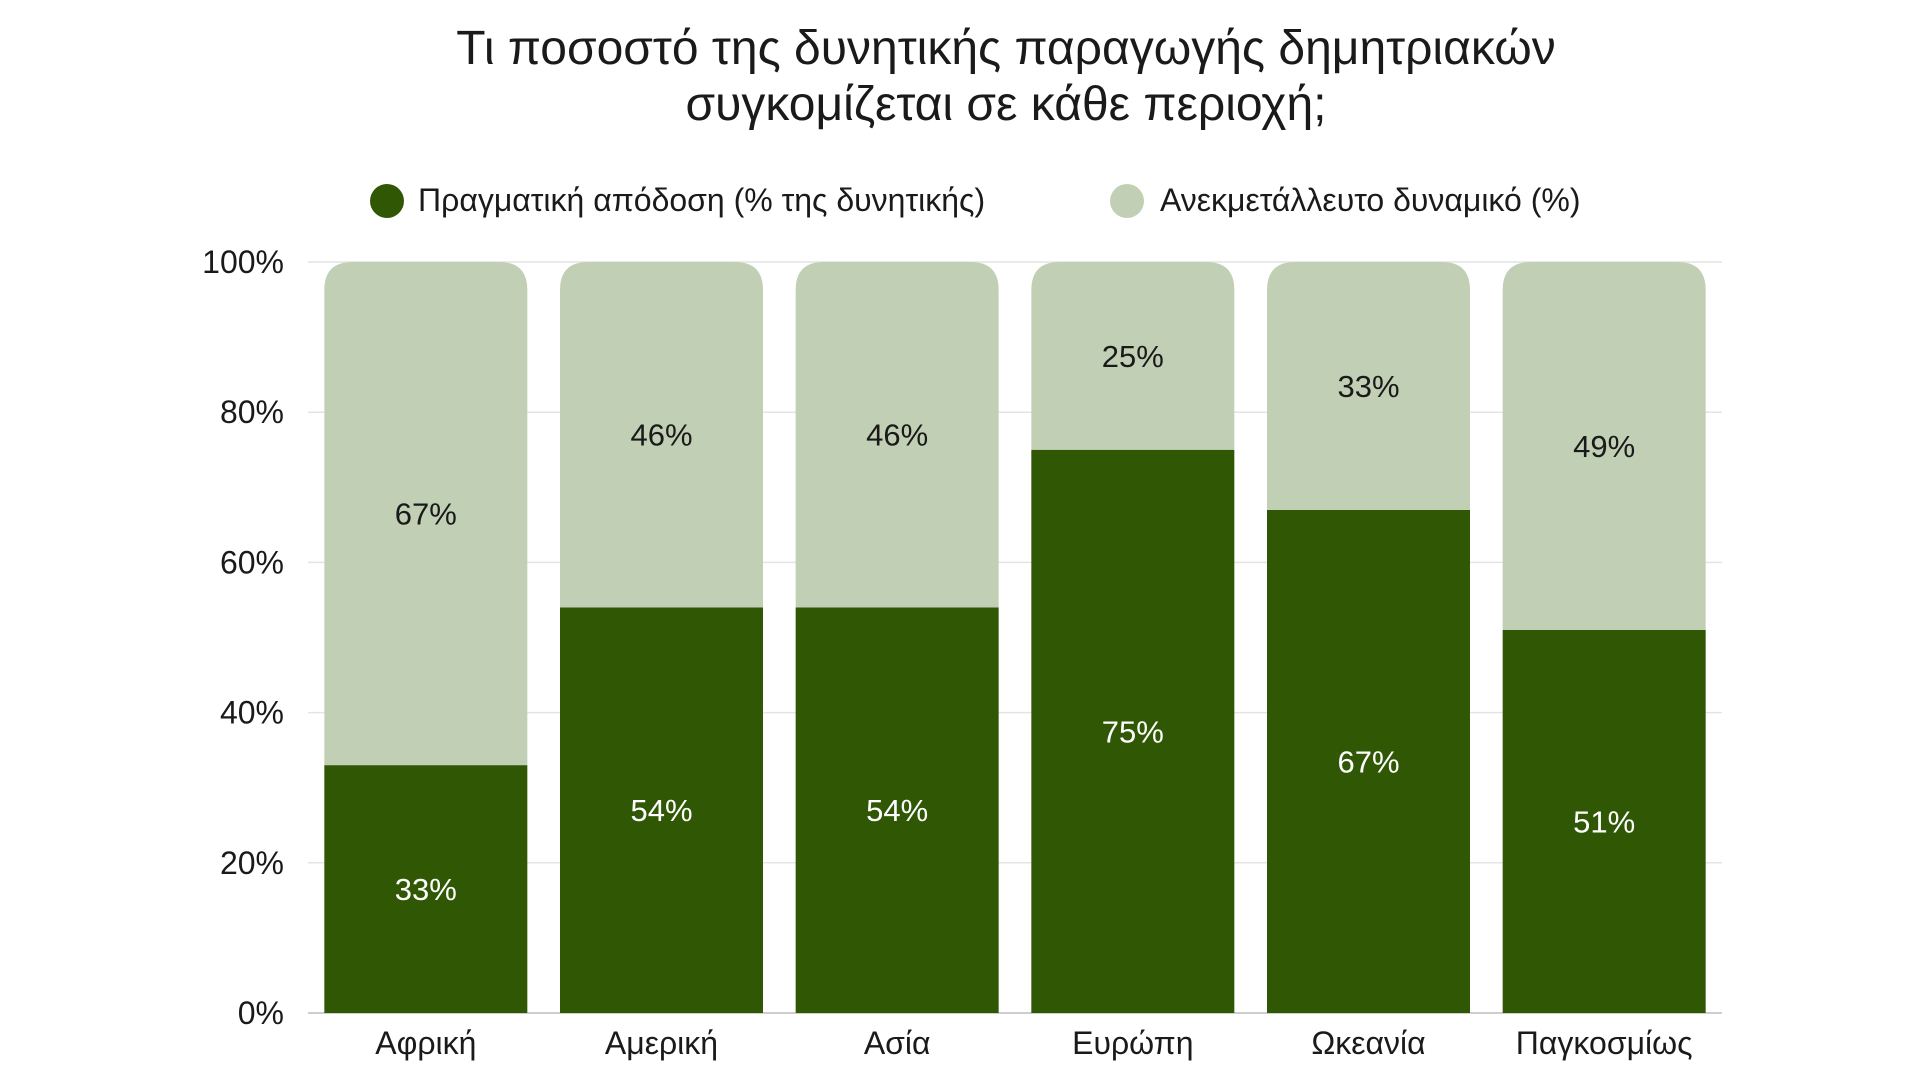  I want to click on data-label: 49%, so click(1604, 446).